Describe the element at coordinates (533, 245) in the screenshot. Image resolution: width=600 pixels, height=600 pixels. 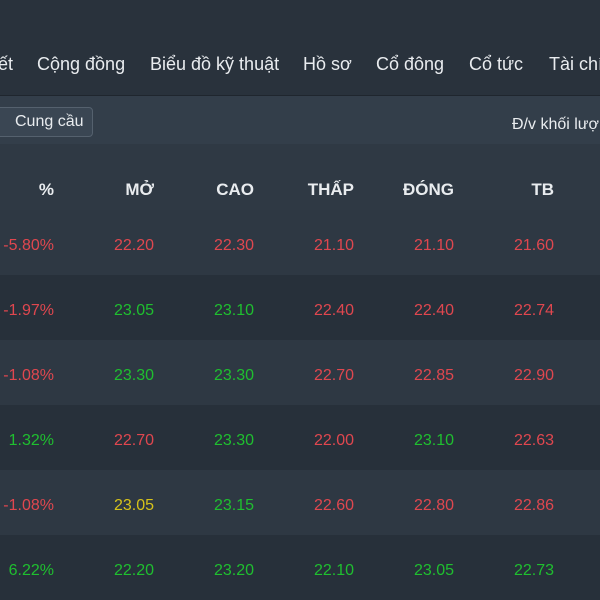
I see `cell-average: 21.60` at that location.